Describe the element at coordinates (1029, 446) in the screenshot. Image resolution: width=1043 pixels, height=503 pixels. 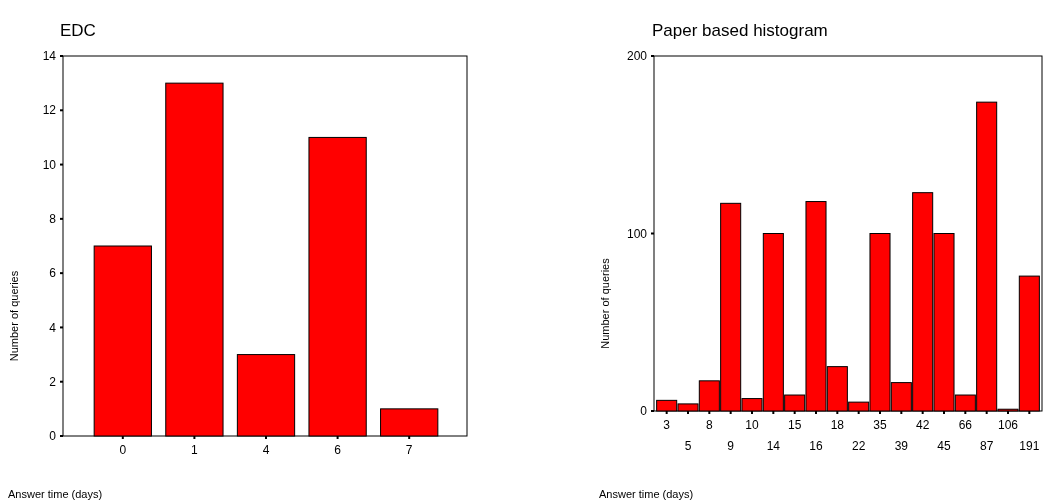
I see `x-tick-label: 191` at that location.